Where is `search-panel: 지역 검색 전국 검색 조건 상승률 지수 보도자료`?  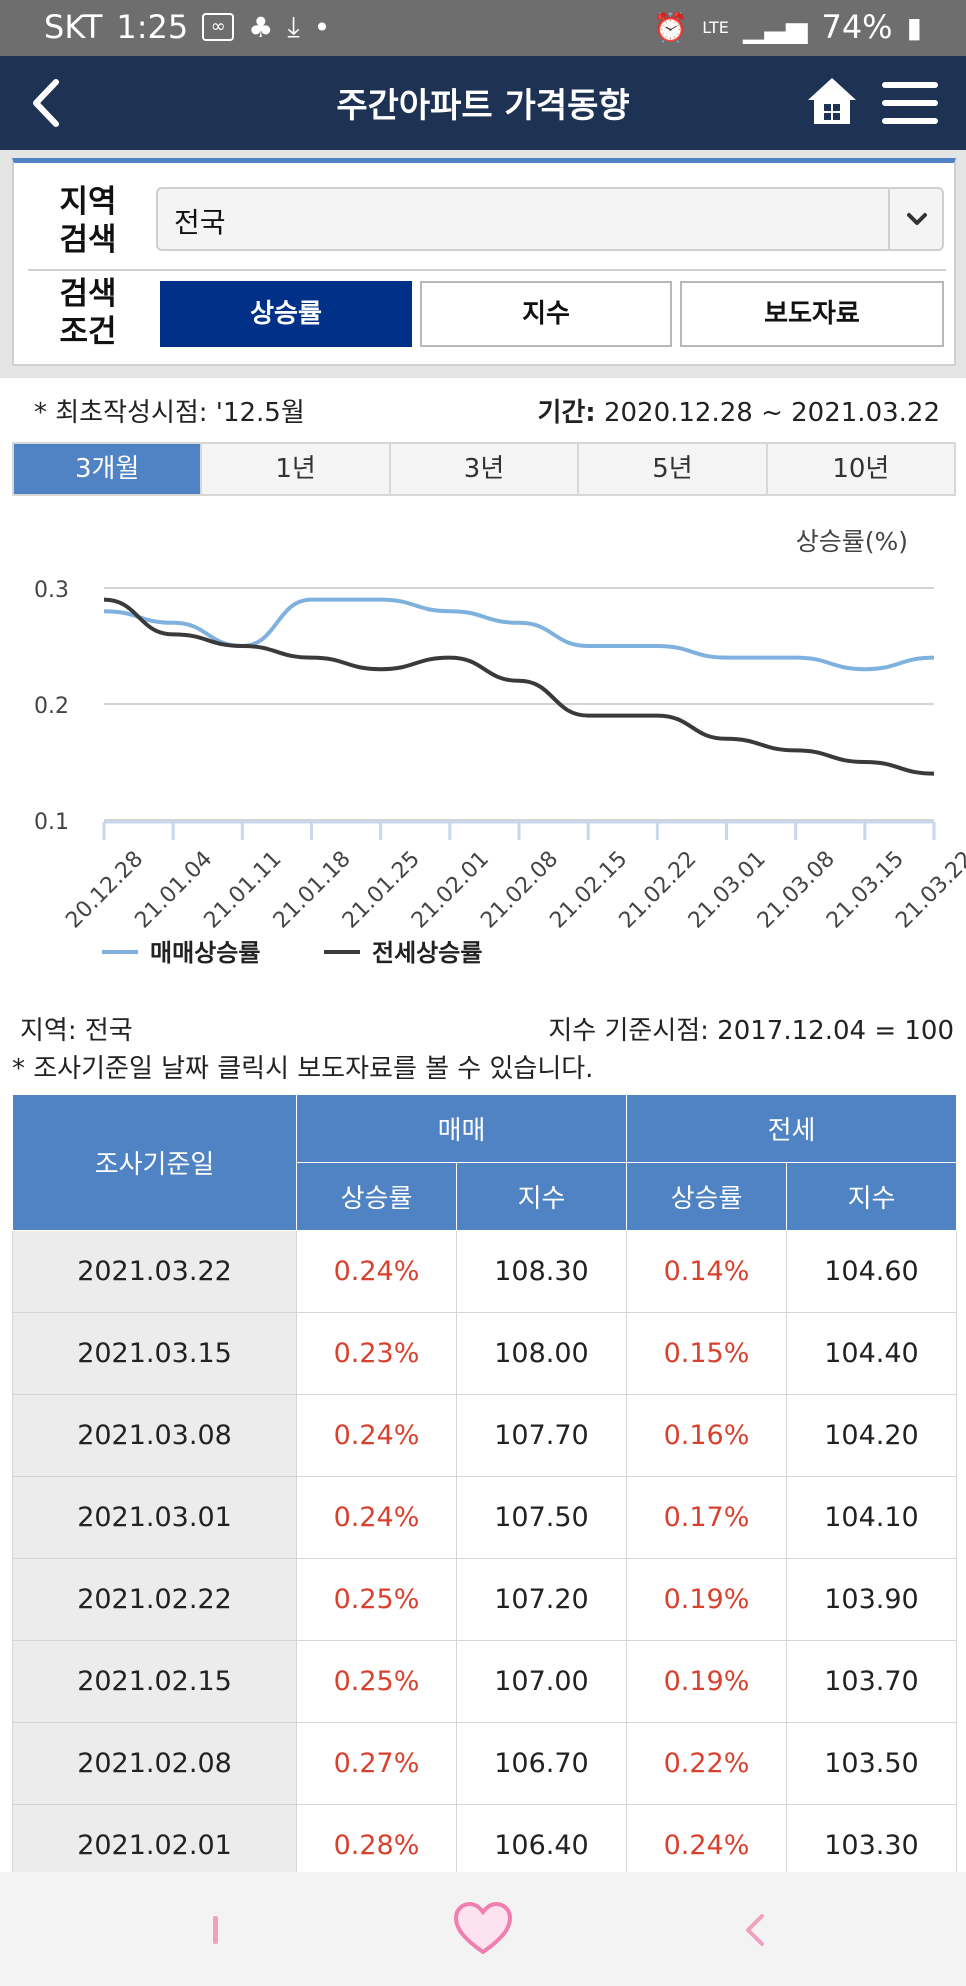 search-panel: 지역 검색 전국 검색 조건 상승률 지수 보도자료 is located at coordinates (484, 262).